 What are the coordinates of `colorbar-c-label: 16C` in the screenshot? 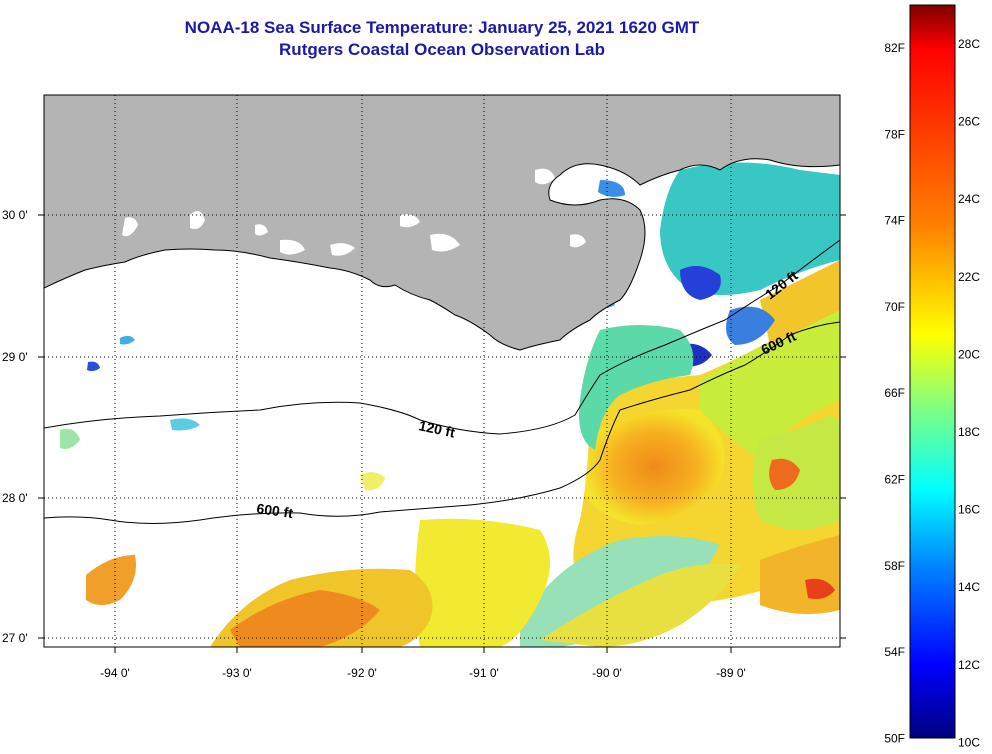 It's located at (969, 510).